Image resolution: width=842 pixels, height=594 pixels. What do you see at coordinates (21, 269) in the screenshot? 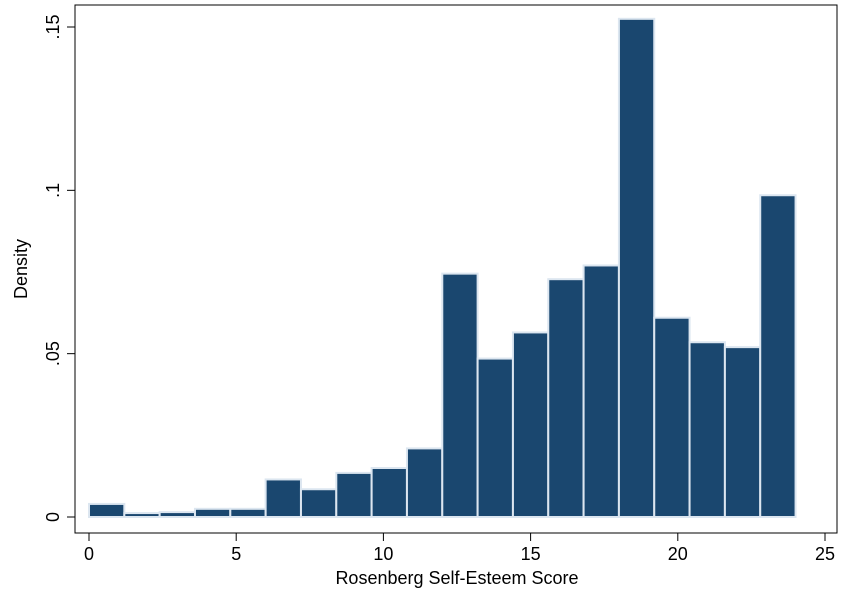
I see `y-axis-title: Density` at bounding box center [21, 269].